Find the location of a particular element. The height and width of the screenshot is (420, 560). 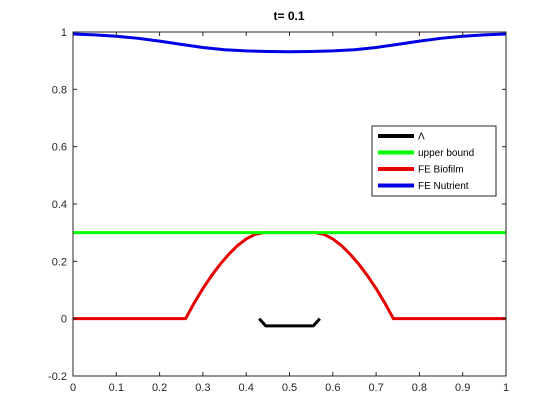

x-tick-label: 0 is located at coordinates (73, 388).